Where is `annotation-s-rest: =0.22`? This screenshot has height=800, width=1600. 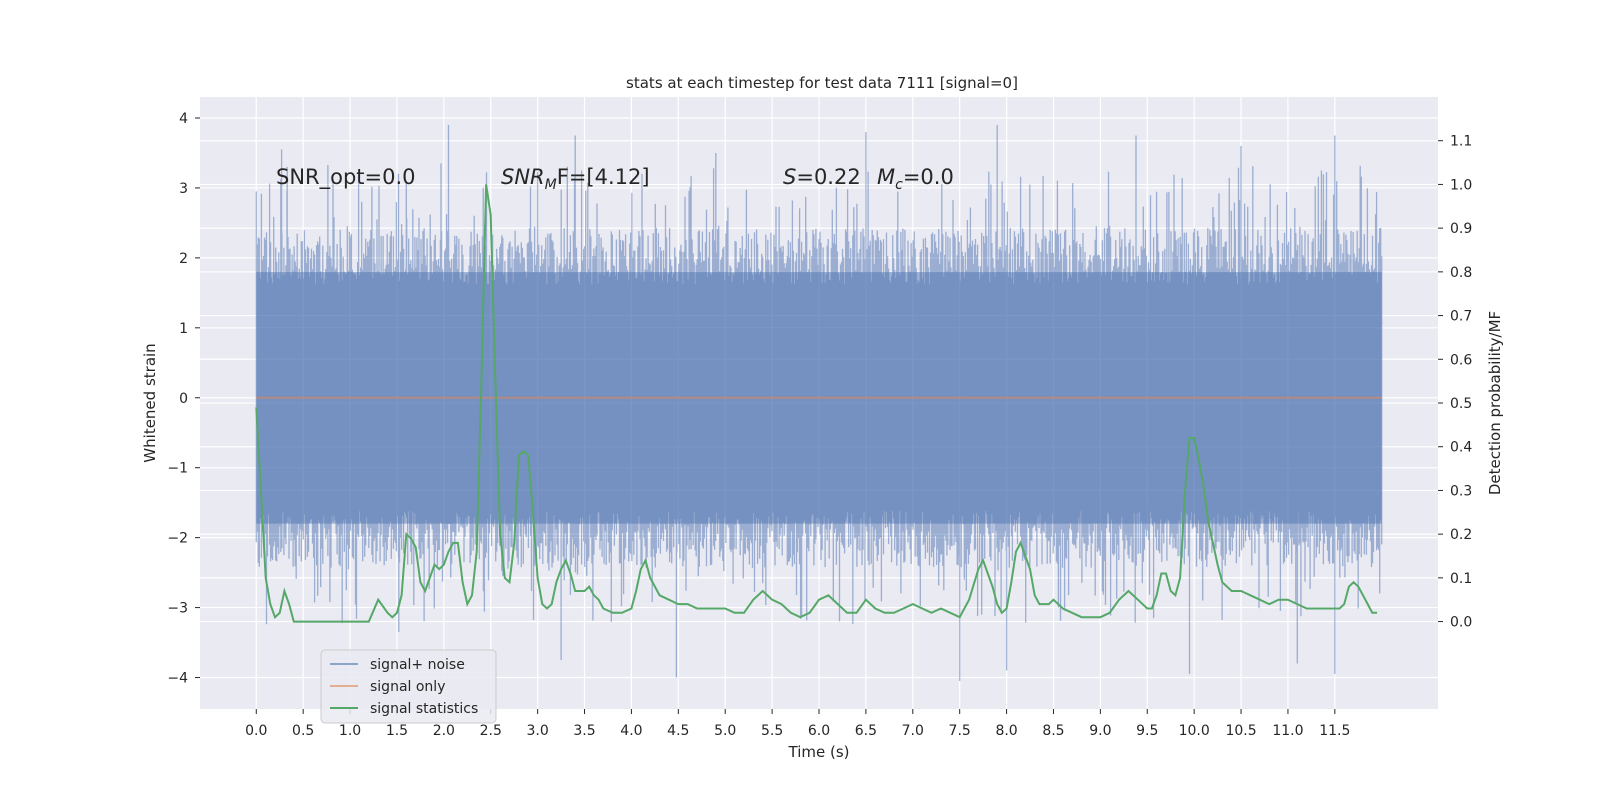
annotation-s-rest: =0.22 is located at coordinates (828, 177).